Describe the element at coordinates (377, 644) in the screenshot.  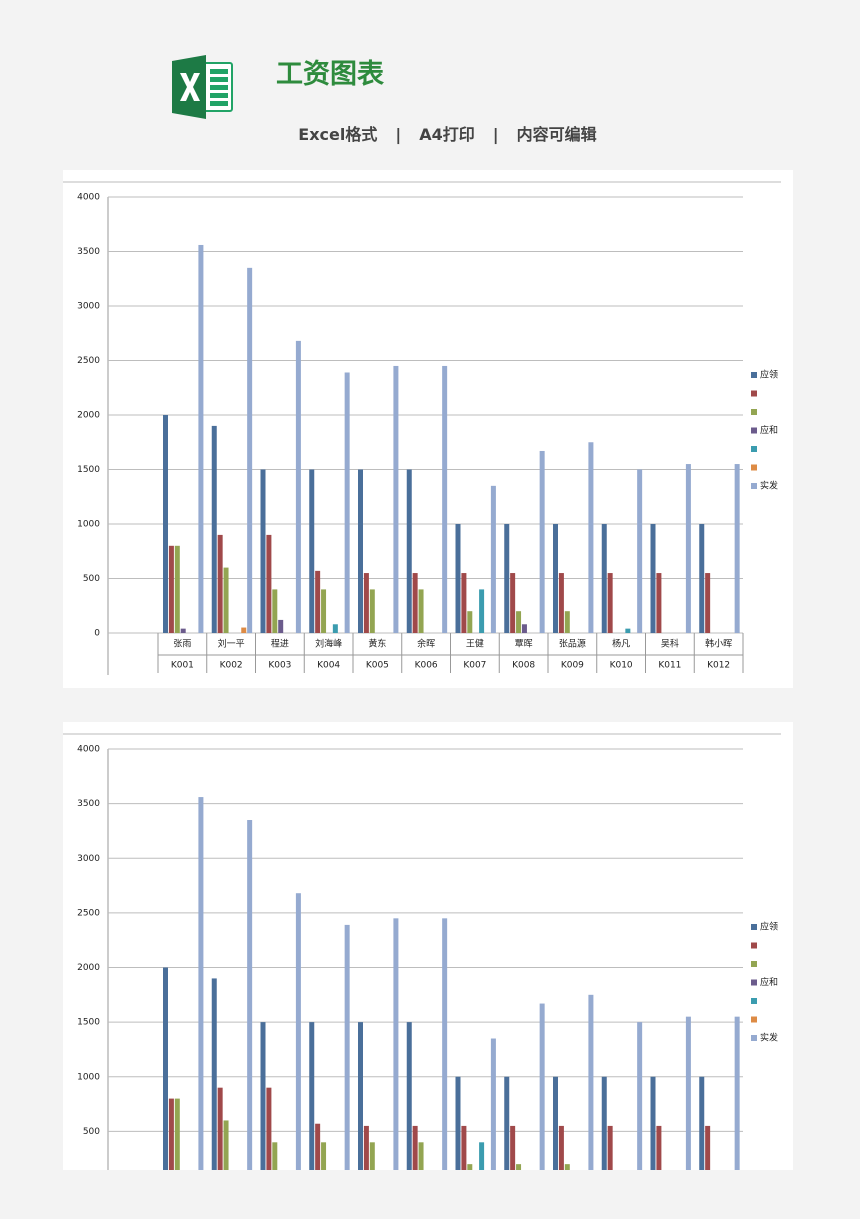
I see `employee-name: 黄东` at that location.